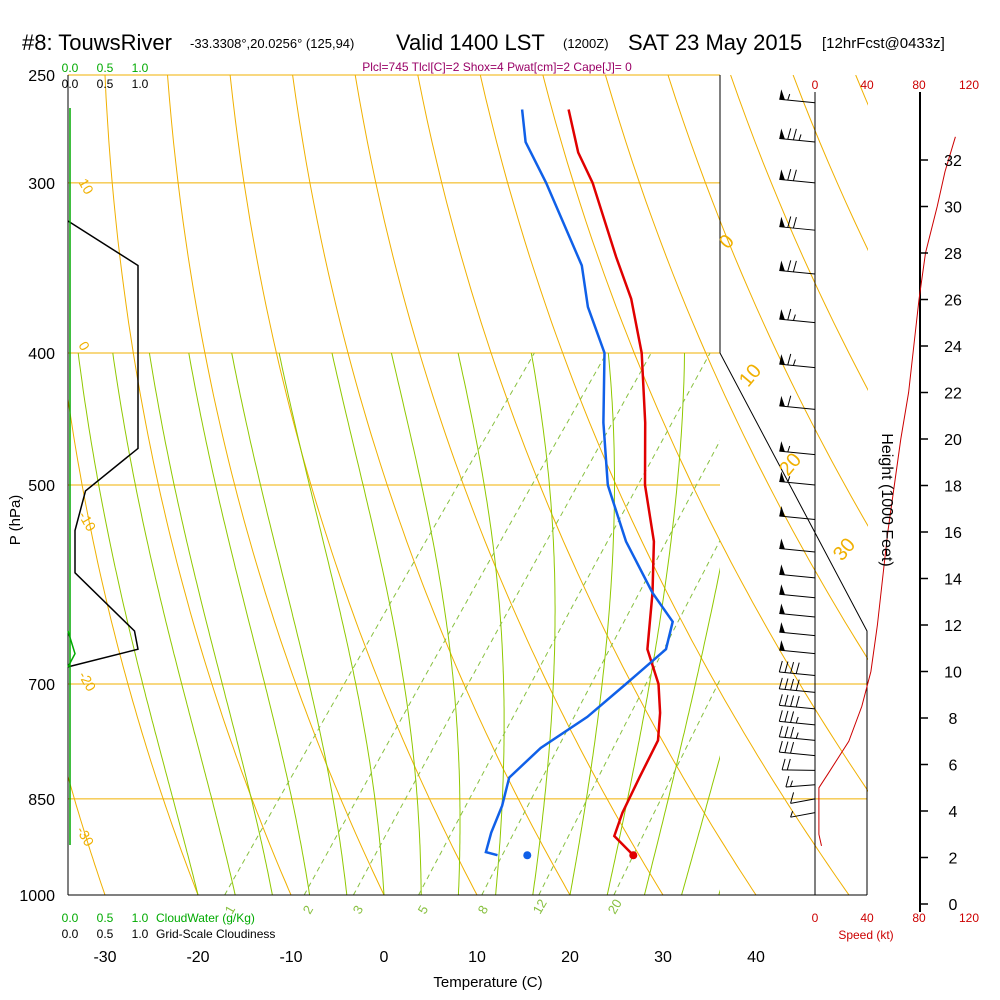 The width and height of the screenshot is (1000, 1000). I want to click on temperature-axis-label: Temperature (C), so click(487, 982).